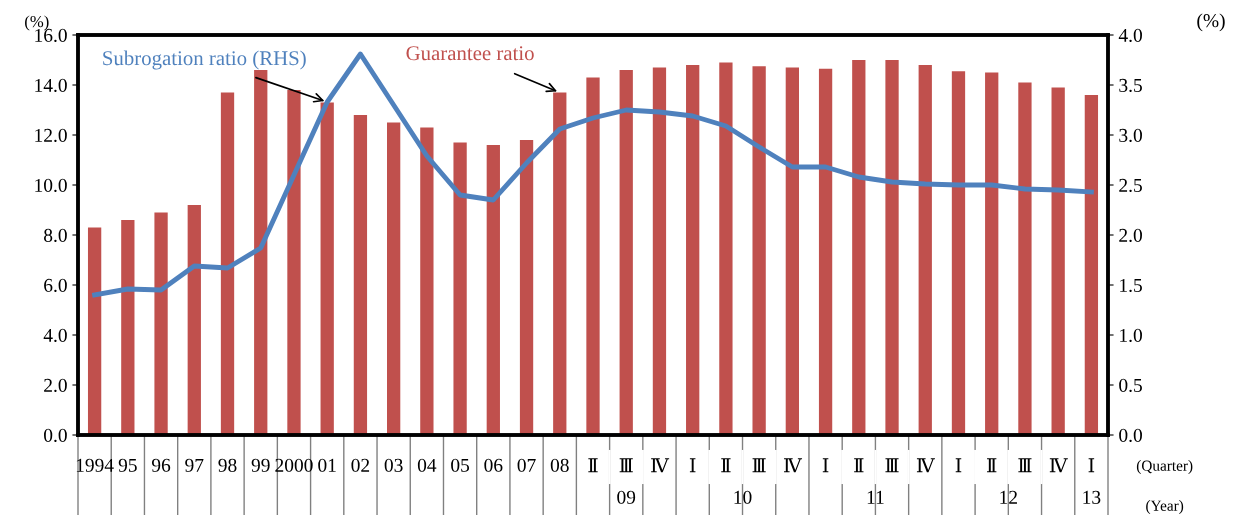  What do you see at coordinates (470, 53) in the screenshot?
I see `series-label: Guarantee ratio` at bounding box center [470, 53].